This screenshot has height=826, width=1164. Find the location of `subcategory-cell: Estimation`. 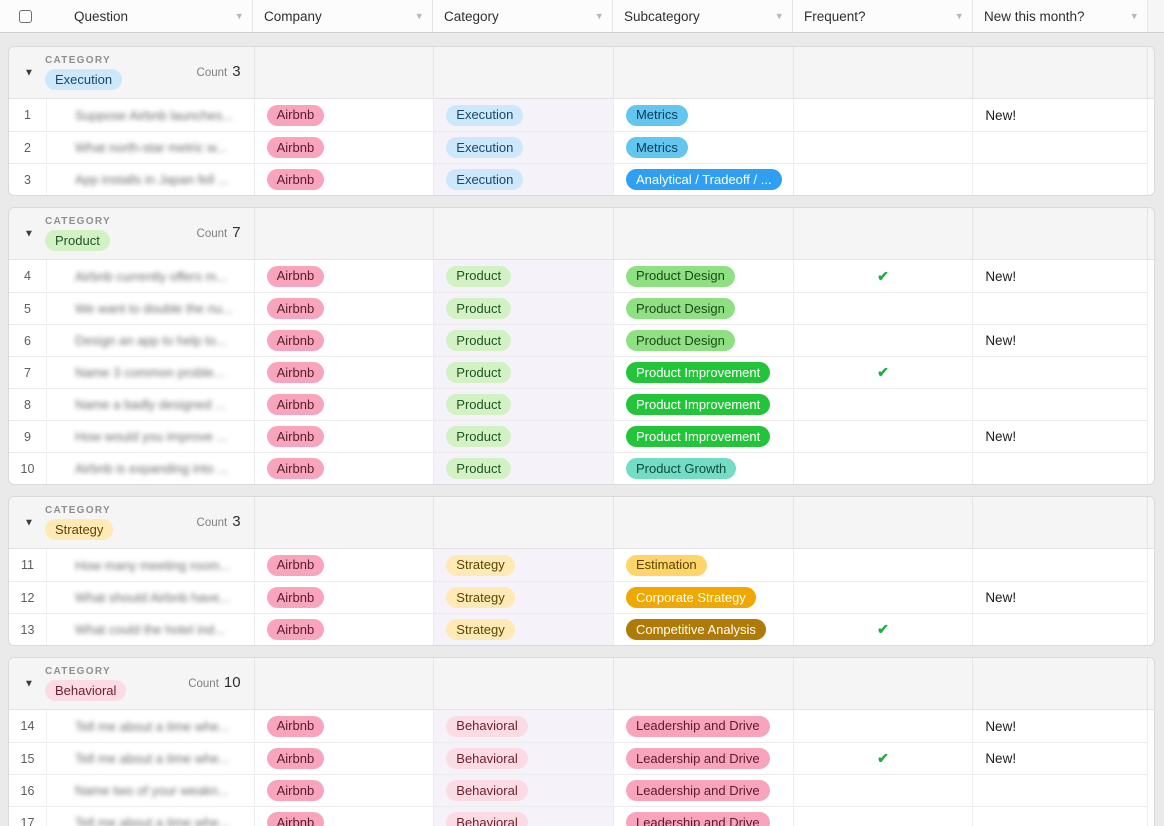

subcategory-cell: Estimation is located at coordinates (702, 565).